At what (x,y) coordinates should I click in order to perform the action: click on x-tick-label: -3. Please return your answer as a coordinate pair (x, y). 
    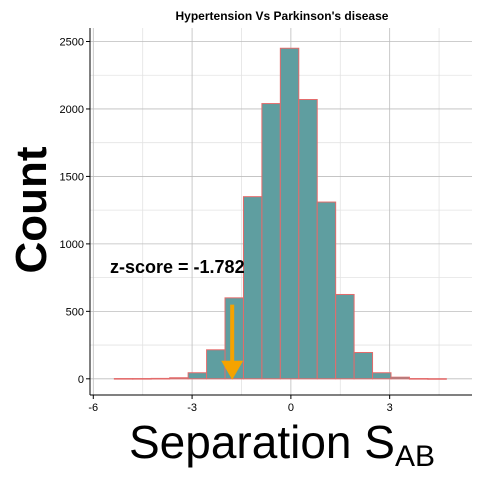
    Looking at the image, I should click on (192, 408).